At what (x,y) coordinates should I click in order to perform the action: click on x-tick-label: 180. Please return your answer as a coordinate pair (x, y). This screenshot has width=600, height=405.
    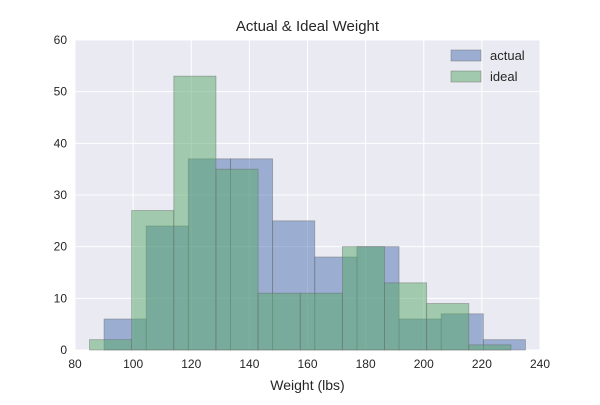
    Looking at the image, I should click on (366, 364).